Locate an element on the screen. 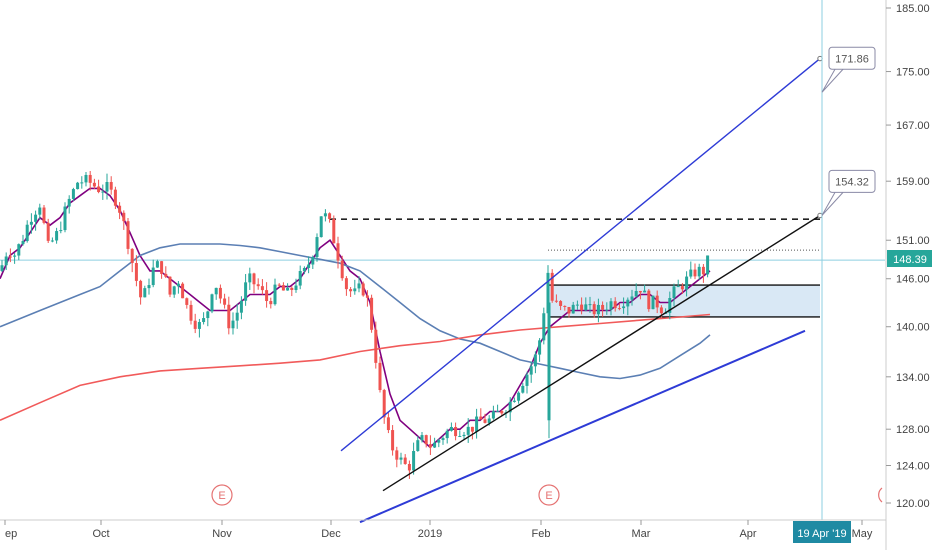  time-tick-label: May is located at coordinates (862, 534).